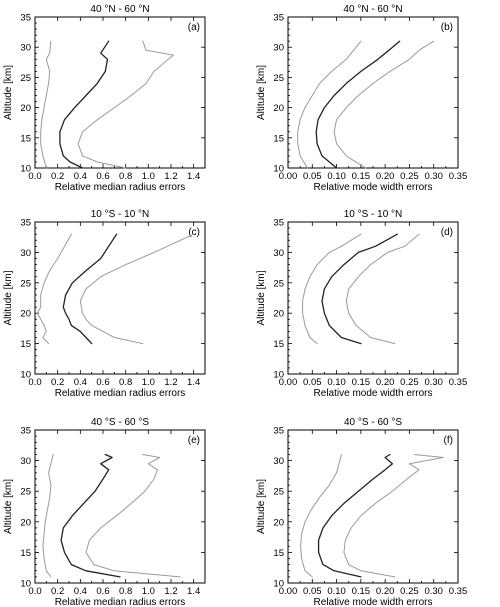 The height and width of the screenshot is (607, 500). I want to click on x-tick-label: 0.2, so click(57, 591).